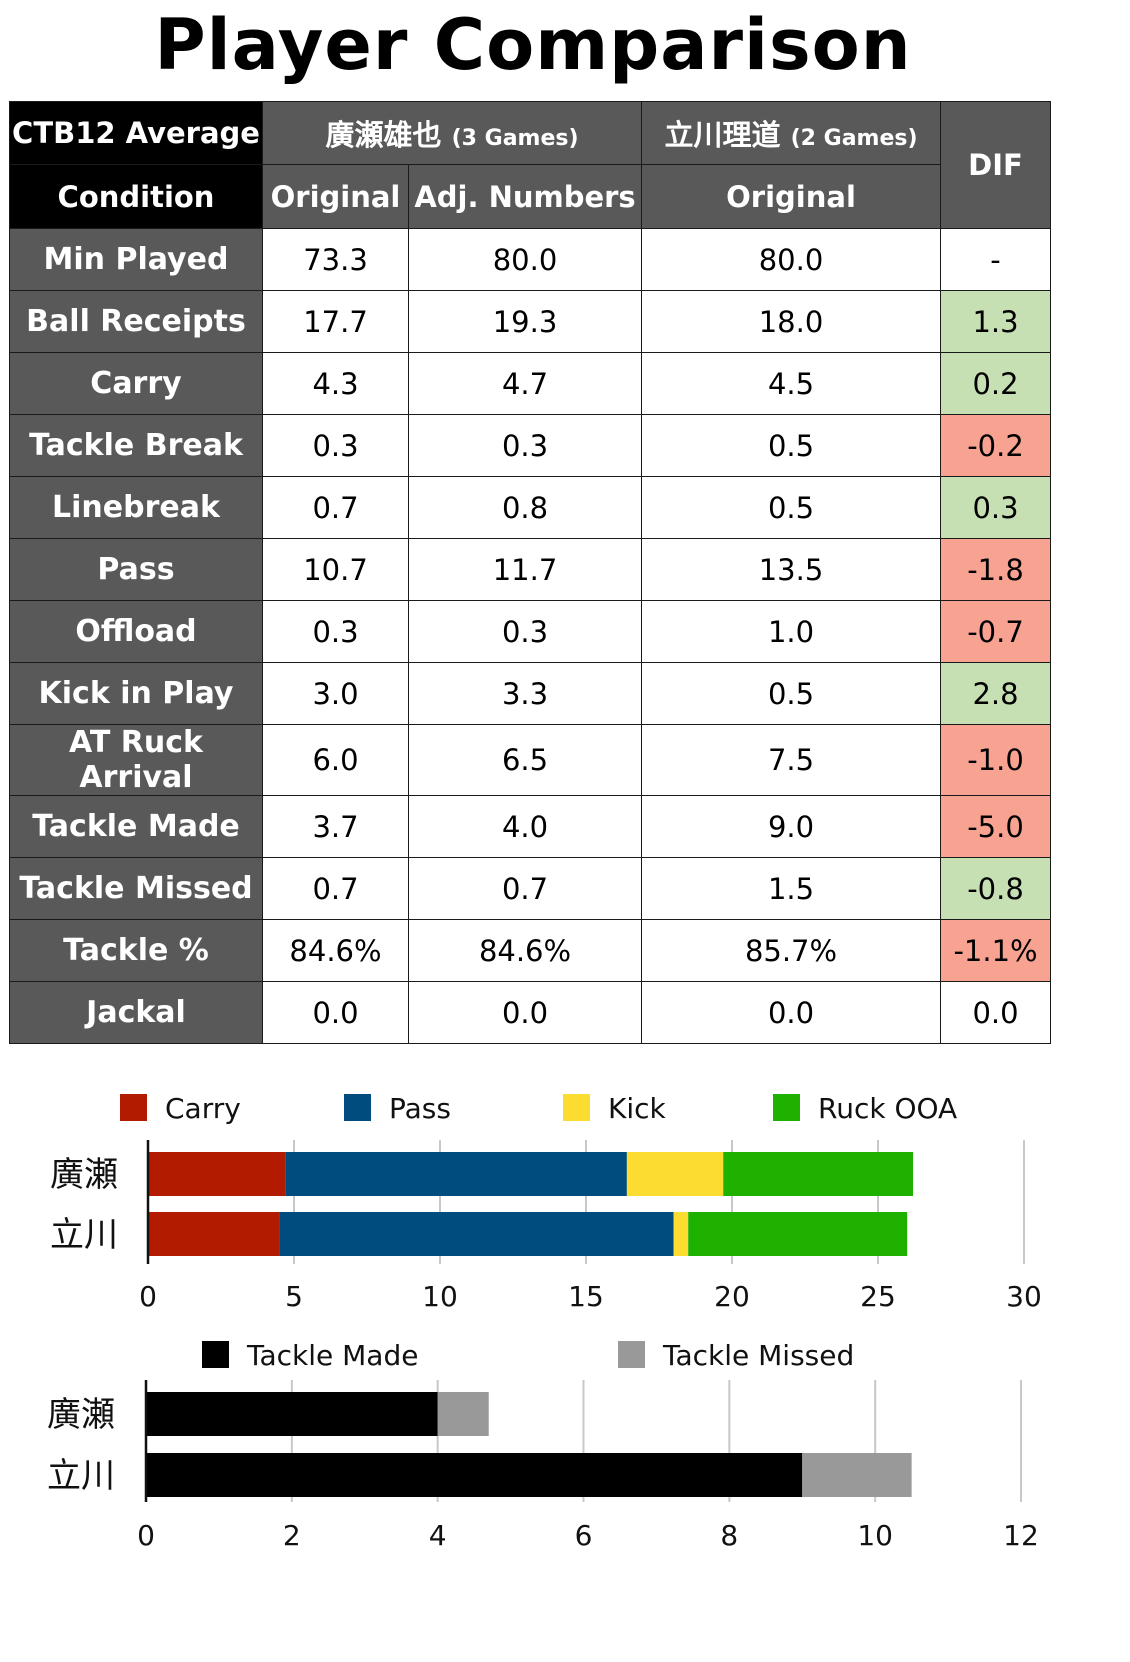 The width and height of the screenshot is (1130, 1662). I want to click on table-row: Pass 10.7 11.7 13.5 -1.8, so click(530, 569).